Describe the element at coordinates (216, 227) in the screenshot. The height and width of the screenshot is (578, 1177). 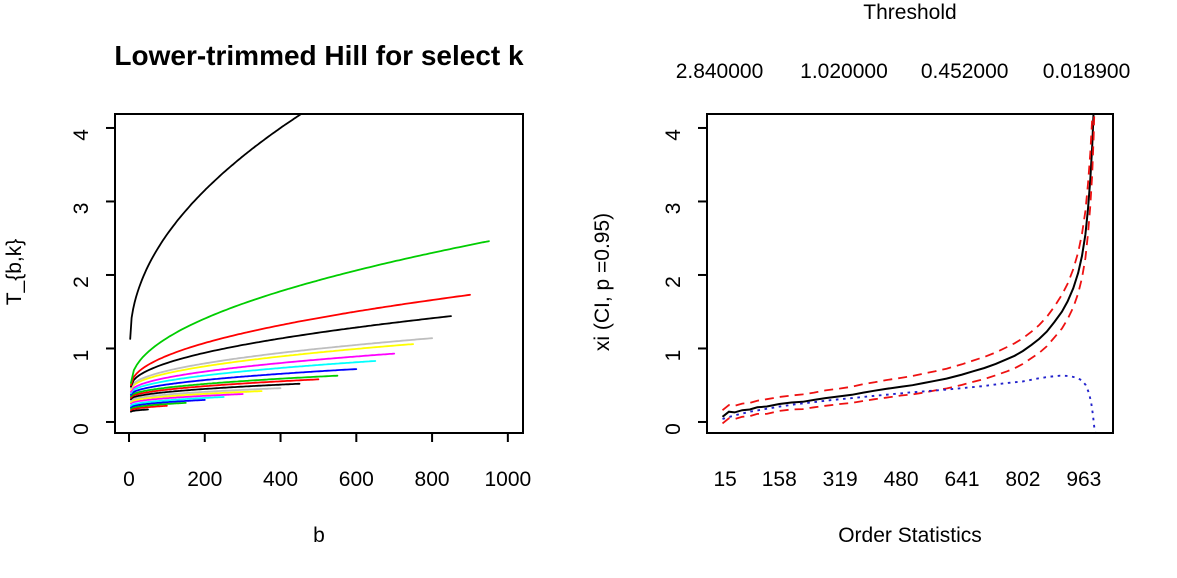
I see `curve-trimmed-hill-k20` at that location.